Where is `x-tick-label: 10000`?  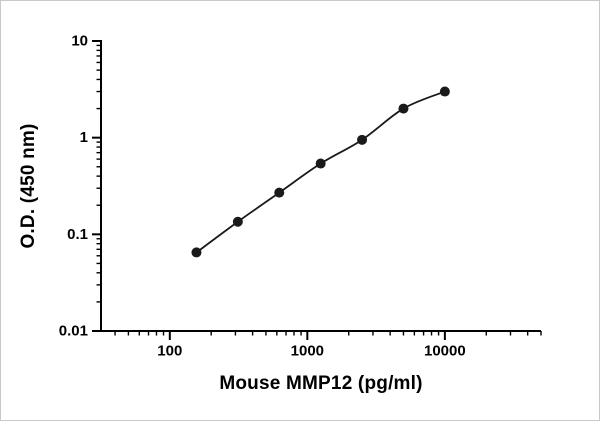
x-tick-label: 10000 is located at coordinates (445, 350).